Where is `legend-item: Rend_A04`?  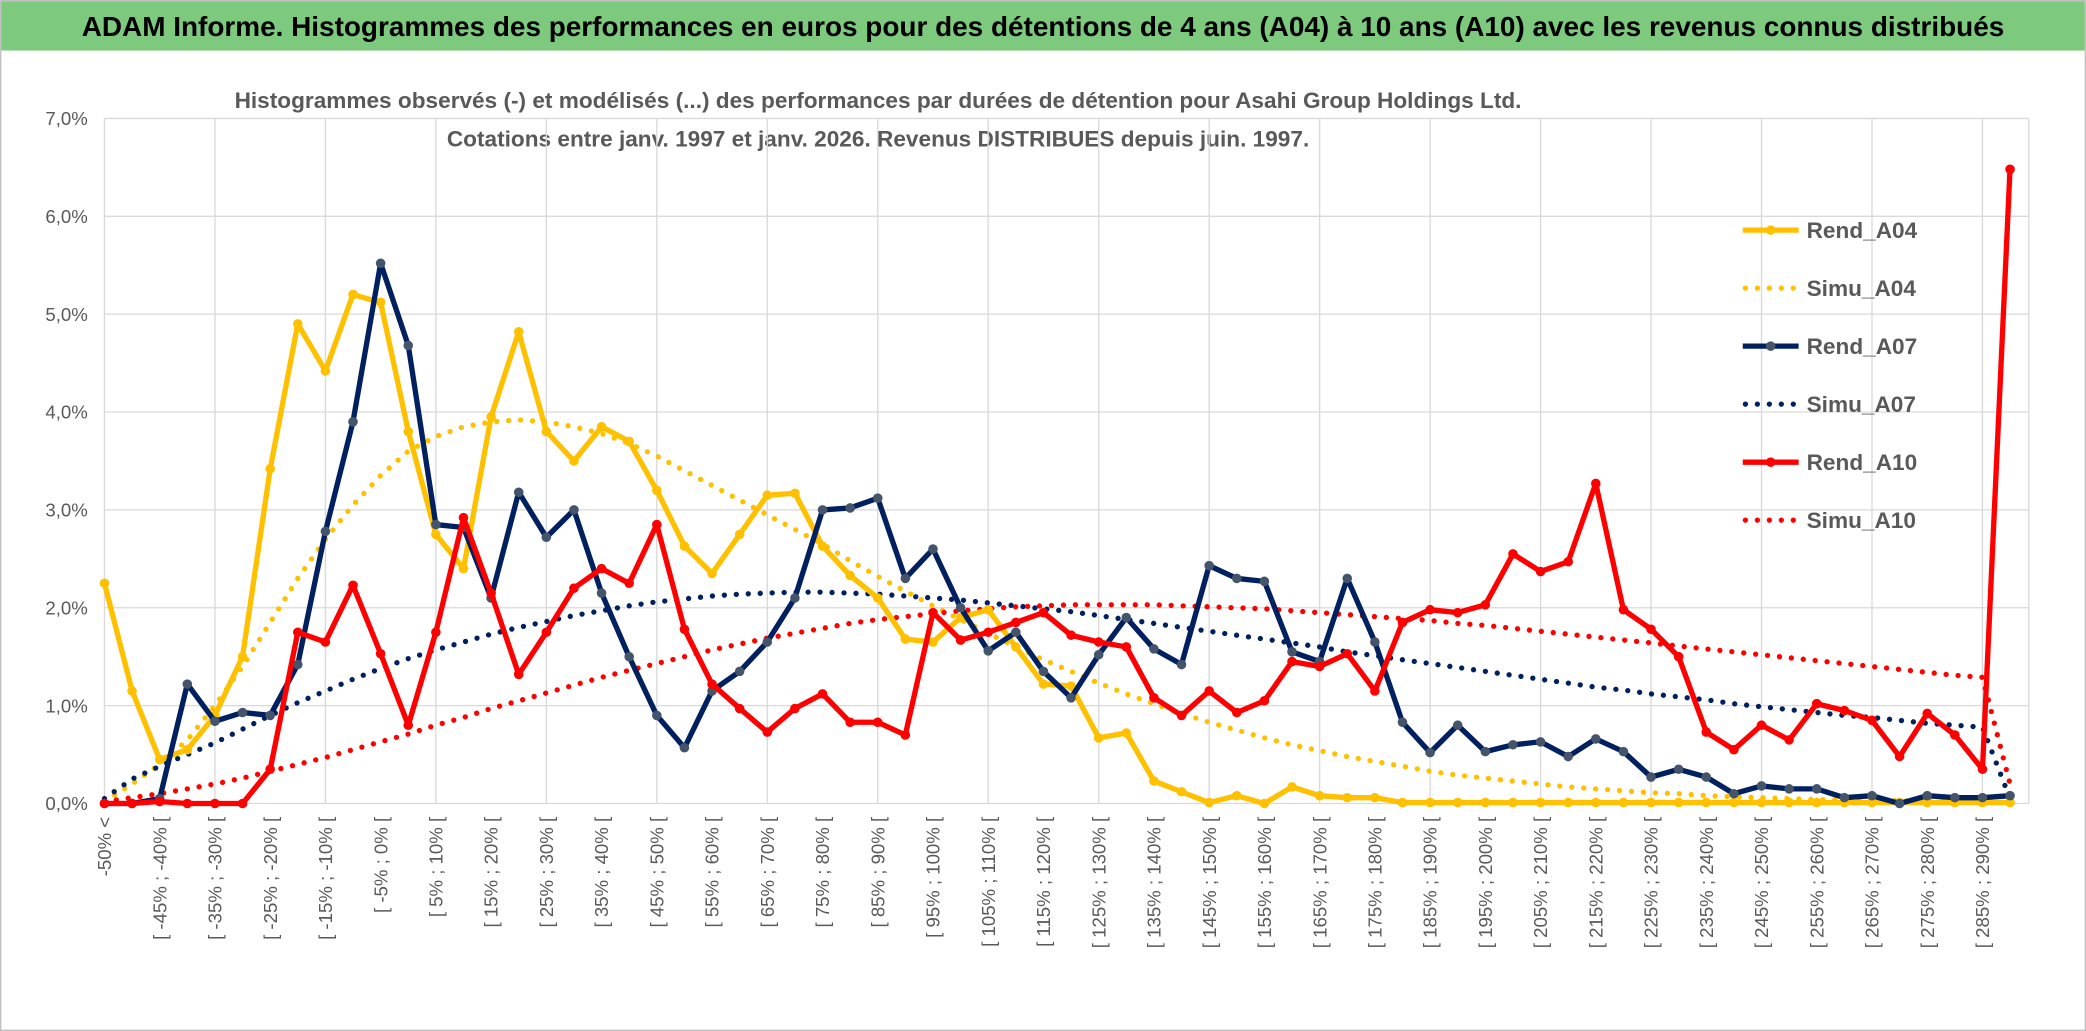 legend-item: Rend_A04 is located at coordinates (1830, 230).